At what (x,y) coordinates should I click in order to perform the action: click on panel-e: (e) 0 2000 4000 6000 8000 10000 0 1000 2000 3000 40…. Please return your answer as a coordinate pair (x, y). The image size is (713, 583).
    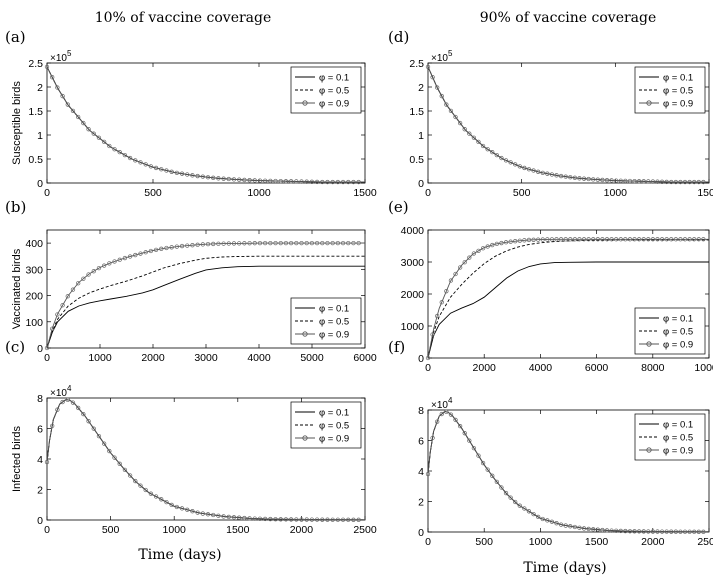
    Looking at the image, I should click on (550, 286).